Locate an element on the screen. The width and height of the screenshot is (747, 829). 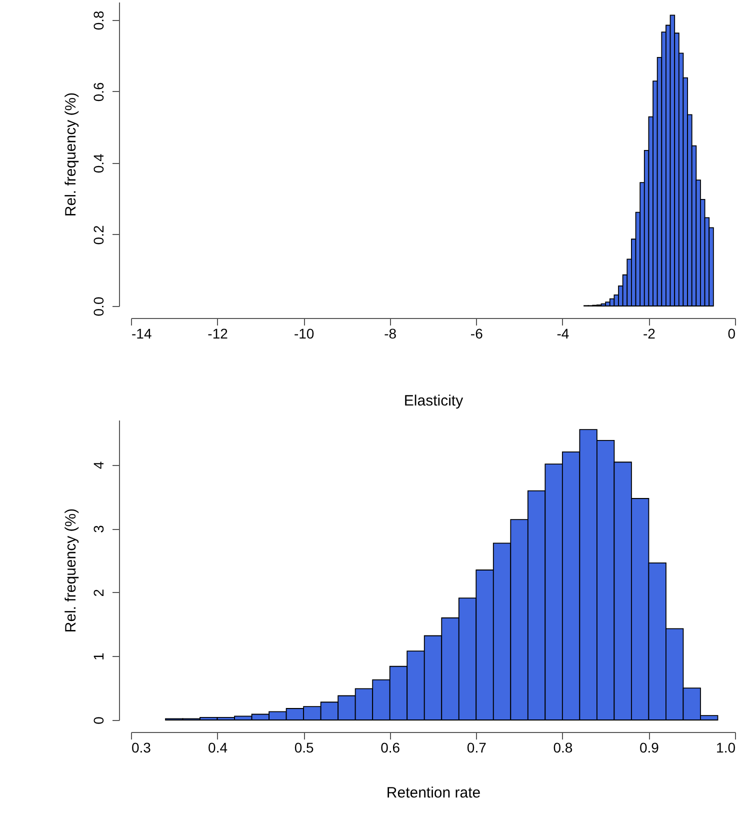
x-tick-label: -10 is located at coordinates (304, 334).